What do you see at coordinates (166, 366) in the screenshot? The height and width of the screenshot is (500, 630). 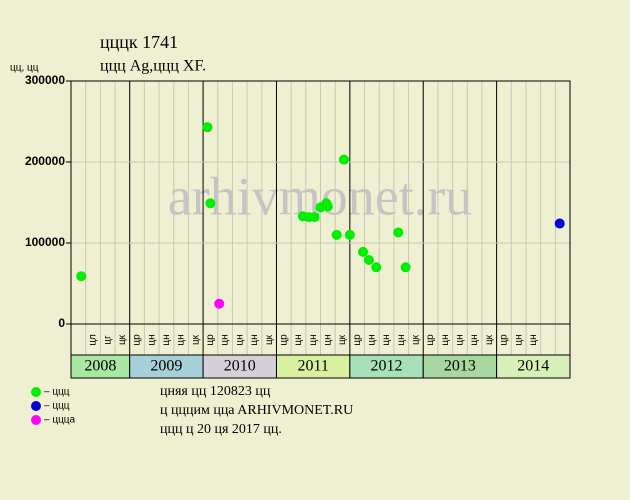 I see `year-label: 2009` at bounding box center [166, 366].